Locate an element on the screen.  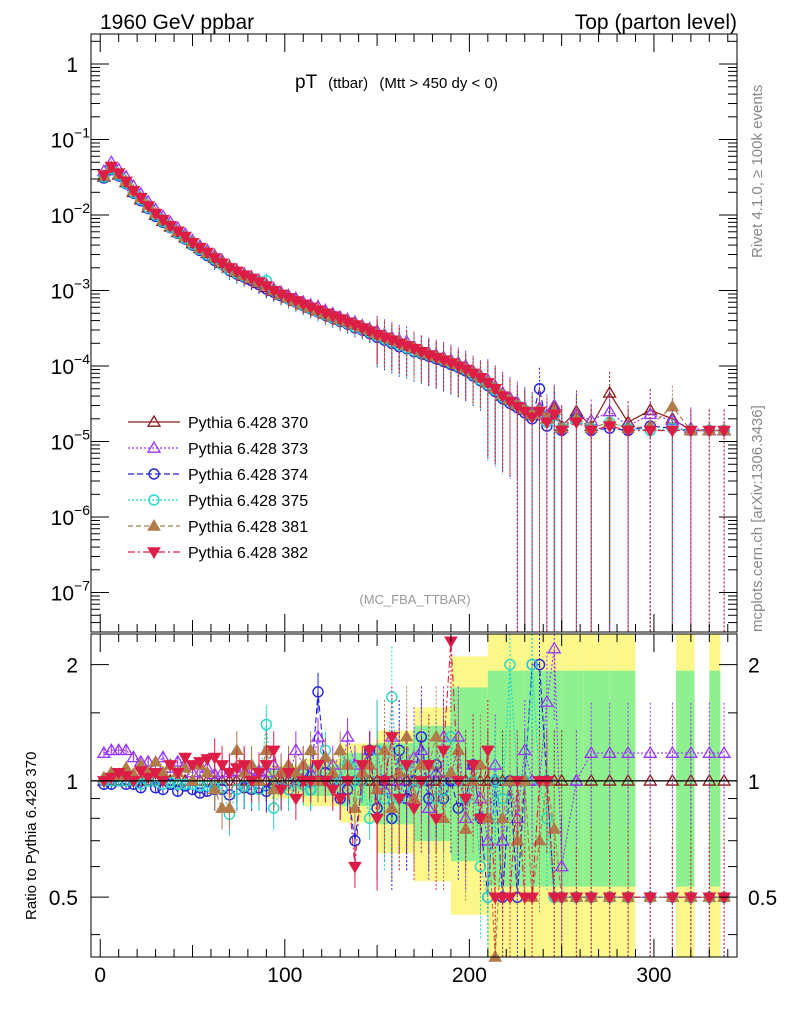
legend-label-2: Pythia 6.428 374 is located at coordinates (248, 475).